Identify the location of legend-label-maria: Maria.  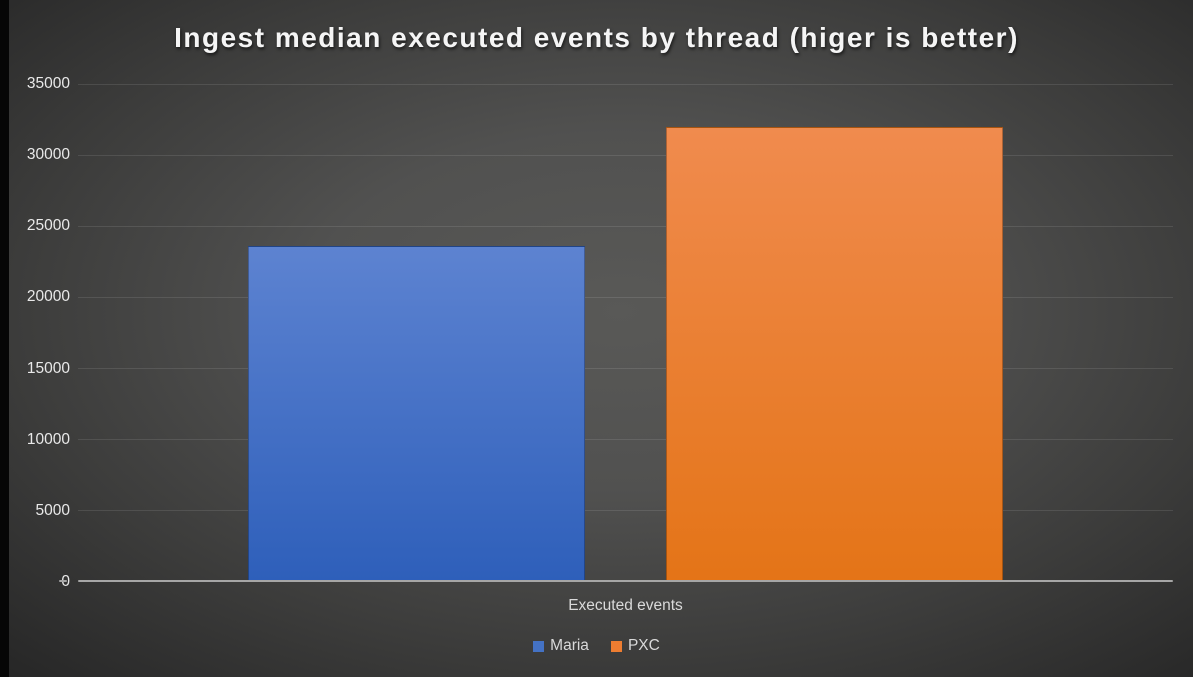
(569, 645).